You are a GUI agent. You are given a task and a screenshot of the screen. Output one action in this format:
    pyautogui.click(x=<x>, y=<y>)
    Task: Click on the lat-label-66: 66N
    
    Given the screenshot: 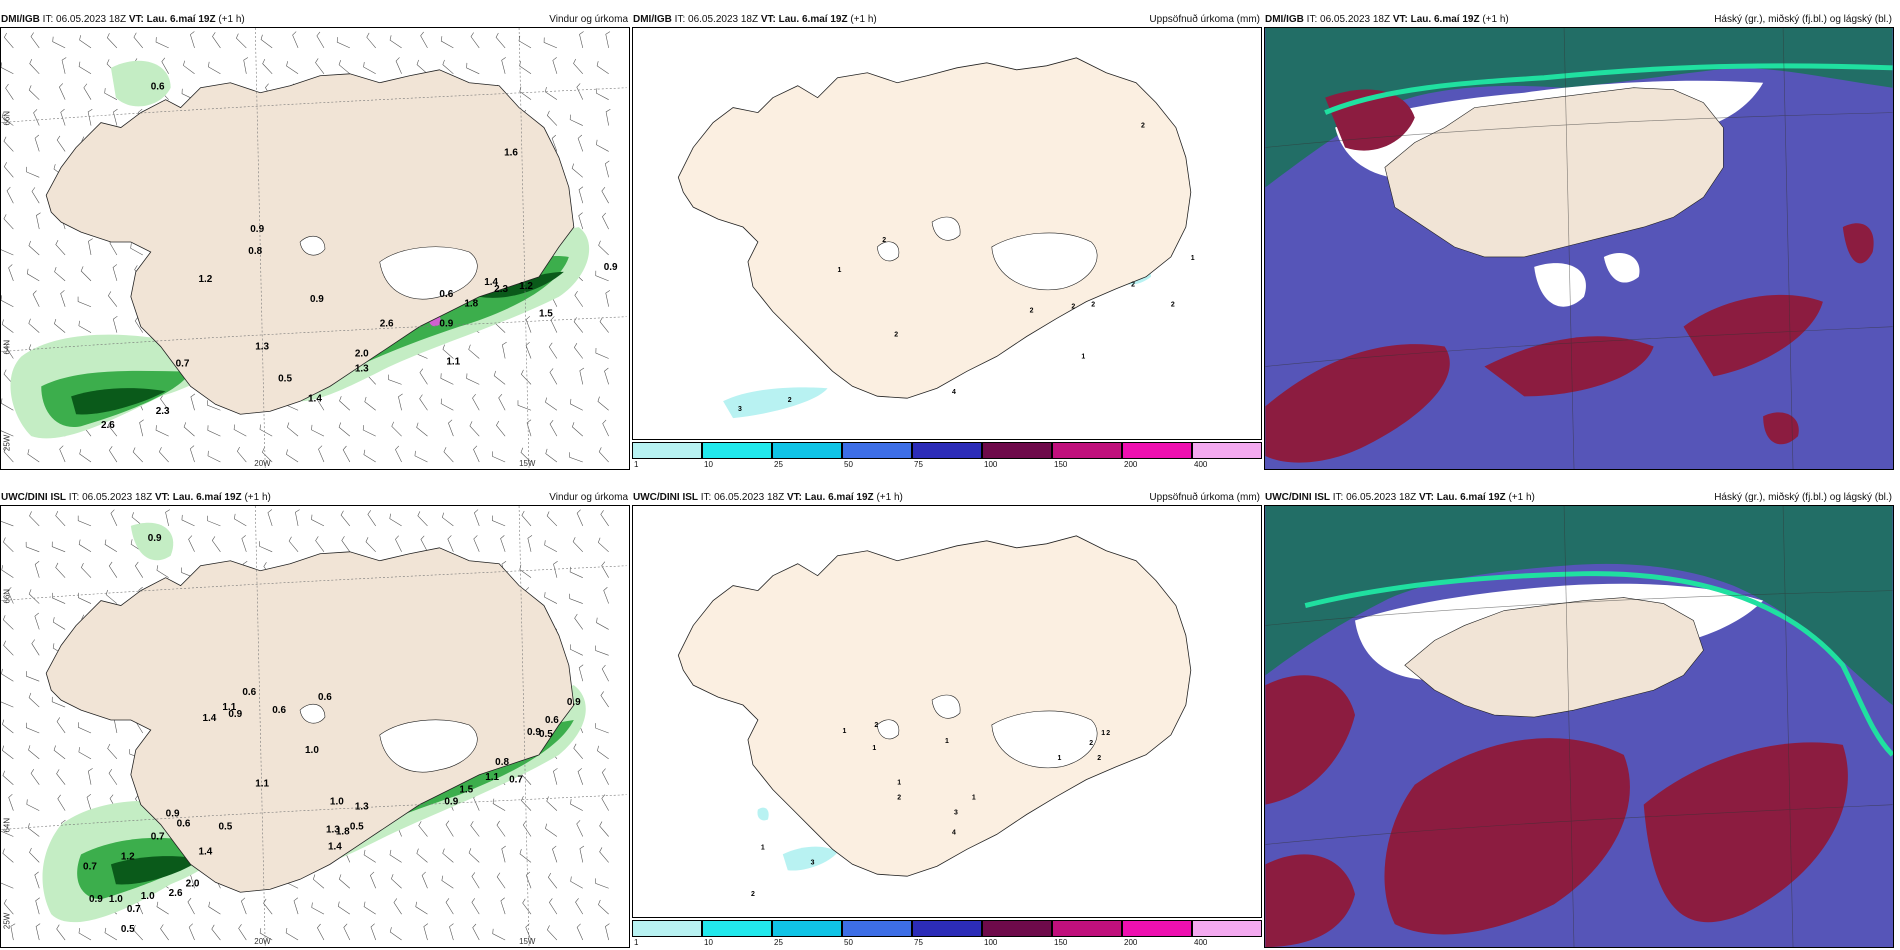 What is the action you would take?
    pyautogui.click(x=6, y=118)
    